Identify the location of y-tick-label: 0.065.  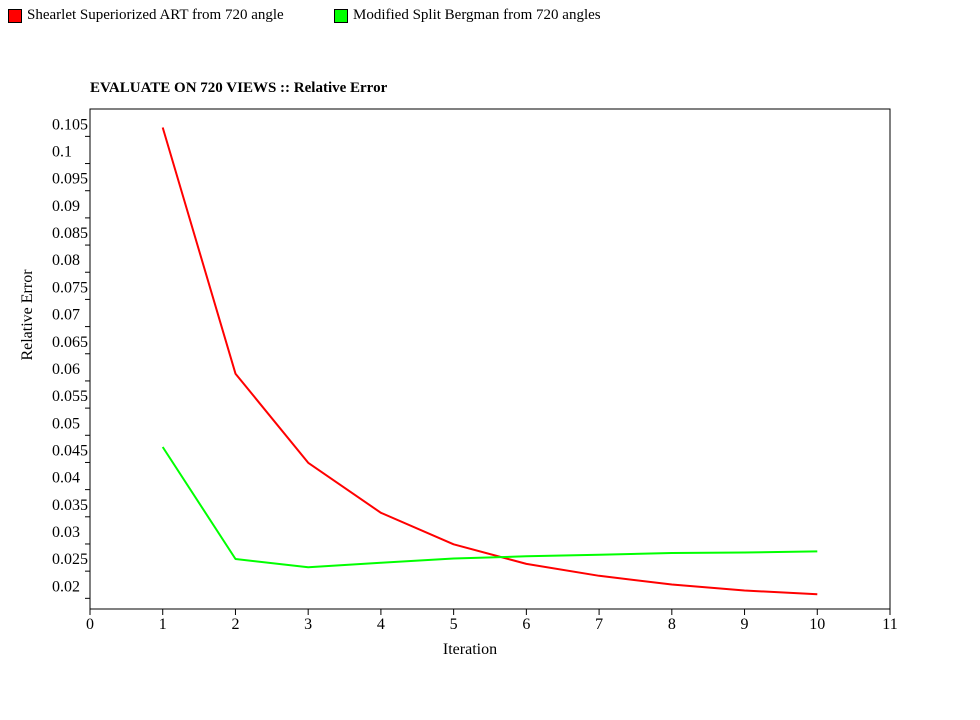
(70, 342).